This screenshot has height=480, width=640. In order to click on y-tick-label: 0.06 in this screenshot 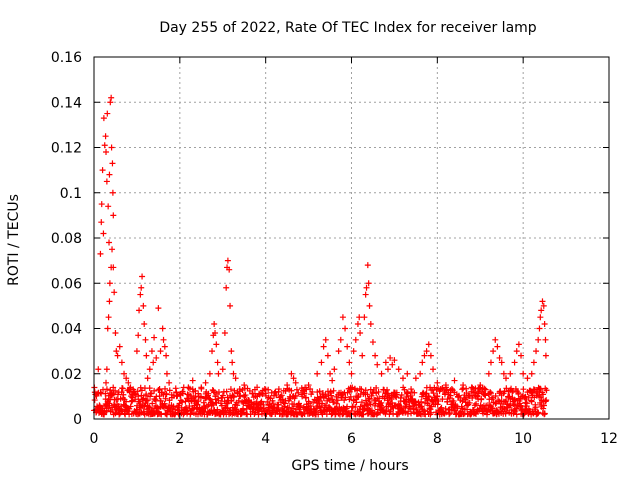, I will do `click(66, 284)`.